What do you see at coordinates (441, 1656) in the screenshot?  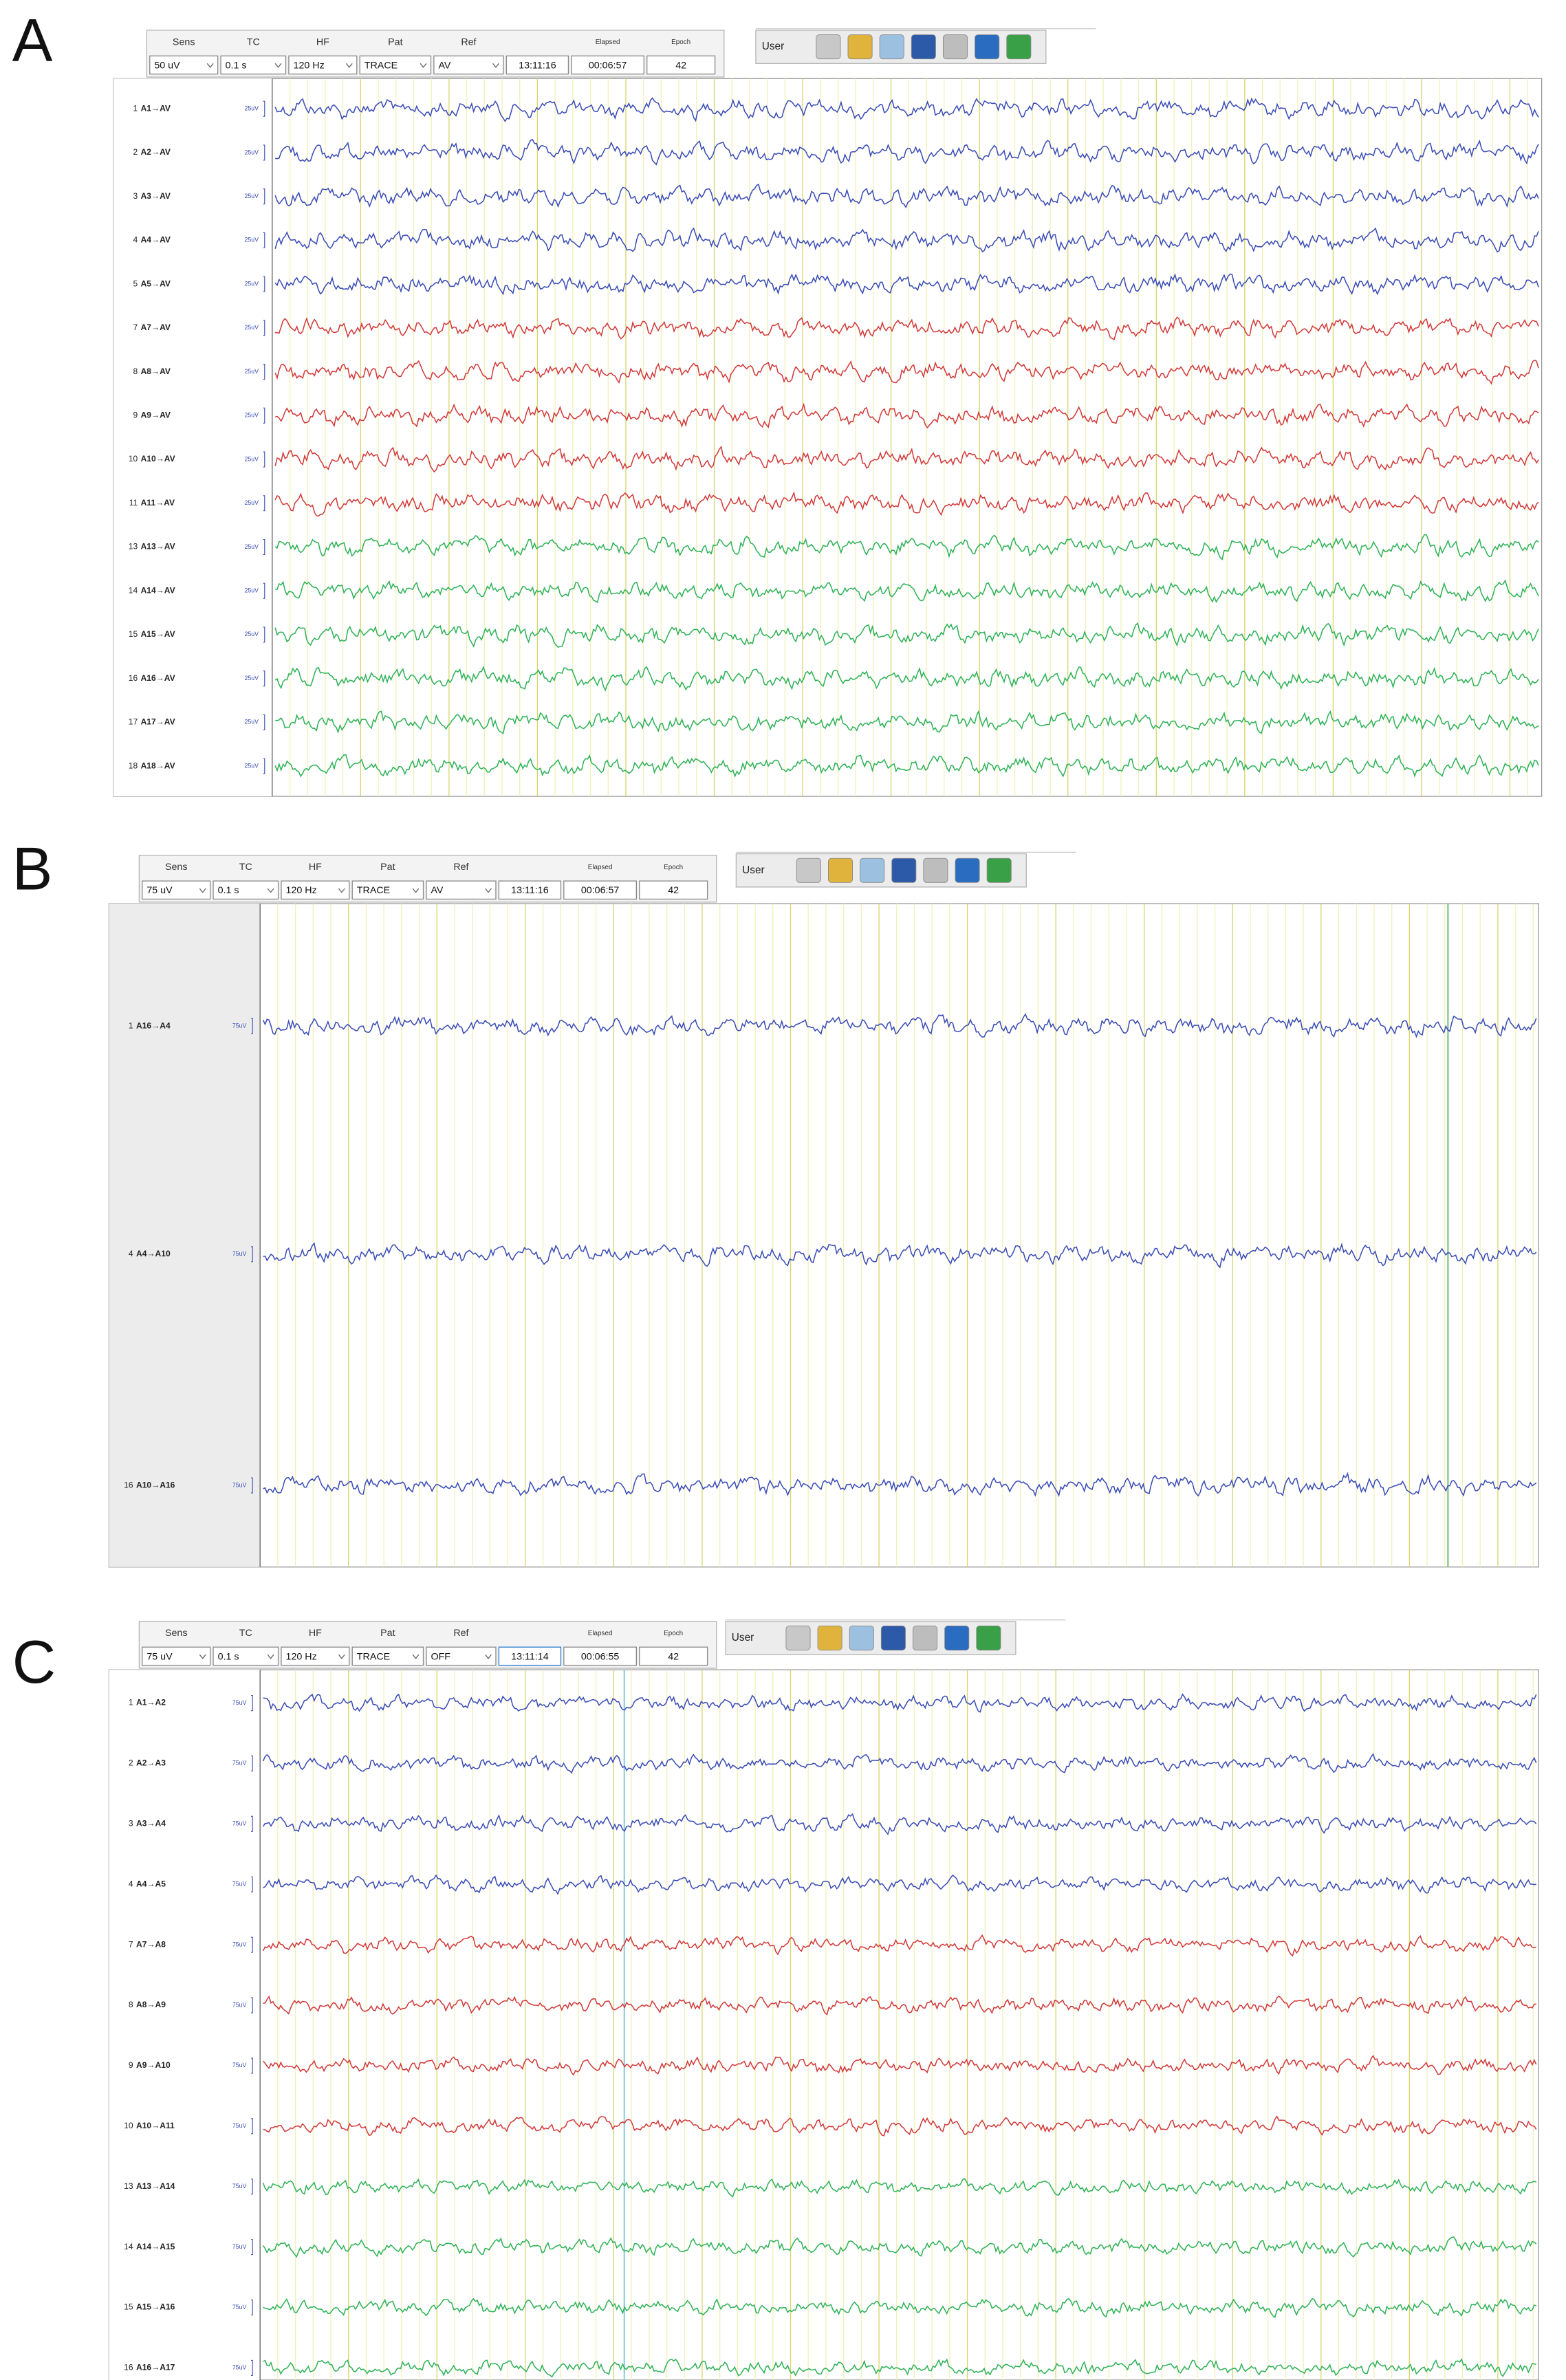 I see `field-value: OFF` at bounding box center [441, 1656].